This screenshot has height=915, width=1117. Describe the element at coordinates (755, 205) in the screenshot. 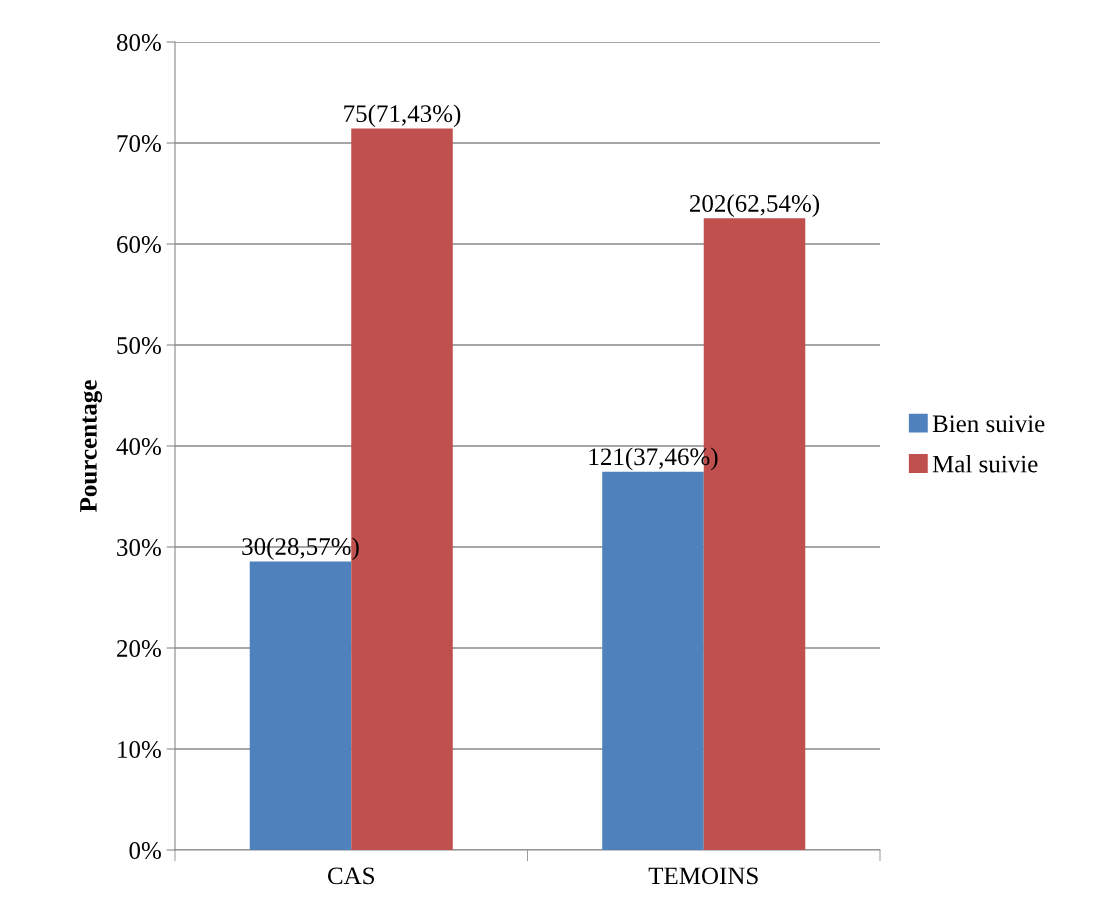

I see `data-label: 202(62,54%)` at that location.